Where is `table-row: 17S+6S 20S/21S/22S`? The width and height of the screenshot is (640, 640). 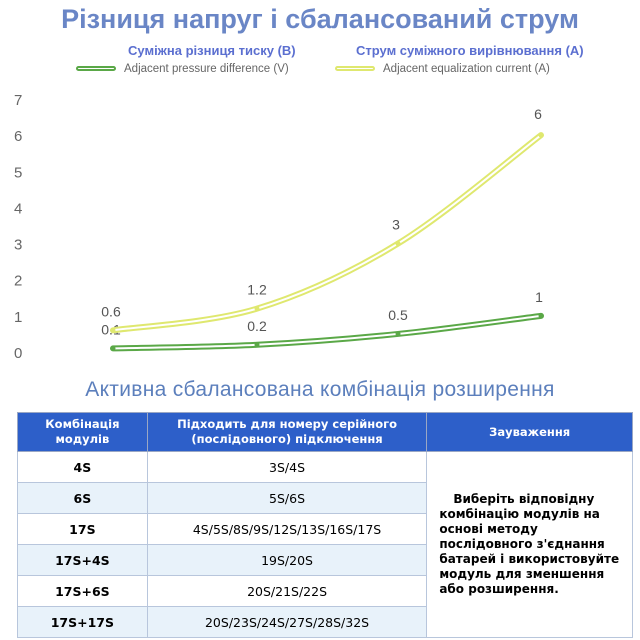
table-row: 17S+6S 20S/21S/22S is located at coordinates (325, 591).